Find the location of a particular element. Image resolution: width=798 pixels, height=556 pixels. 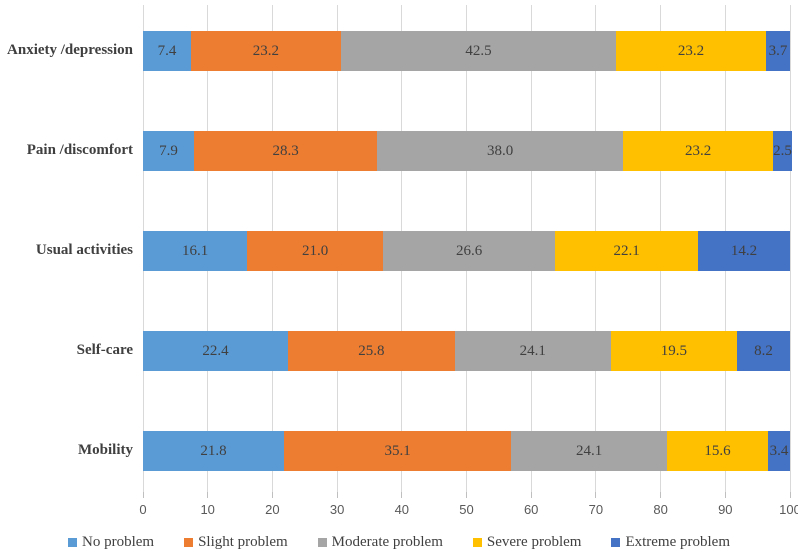

category-label: Usual activities is located at coordinates (84, 250).